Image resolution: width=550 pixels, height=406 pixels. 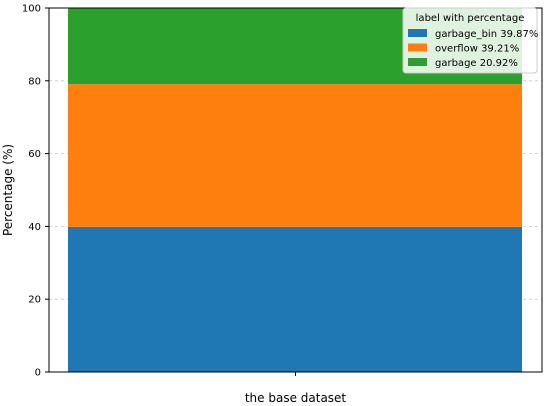 What do you see at coordinates (34, 300) in the screenshot?
I see `y-tick-label: 20` at bounding box center [34, 300].